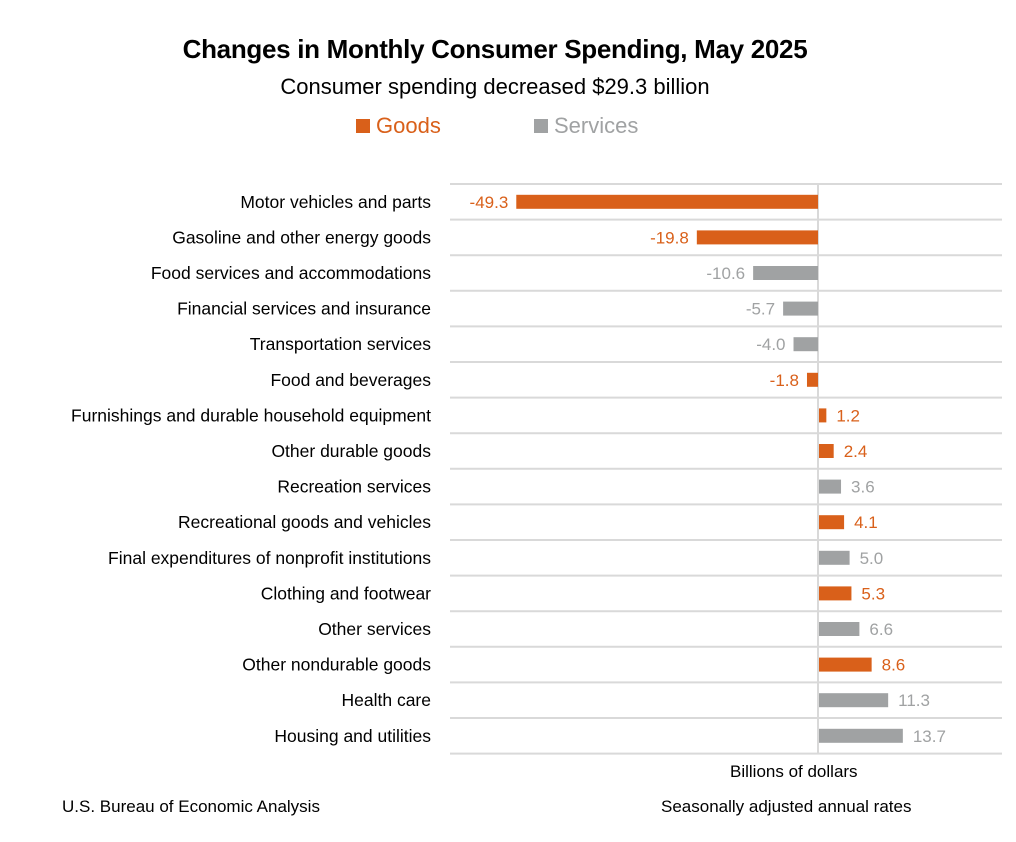  I want to click on category-label: Clothing and footwear, so click(346, 593).